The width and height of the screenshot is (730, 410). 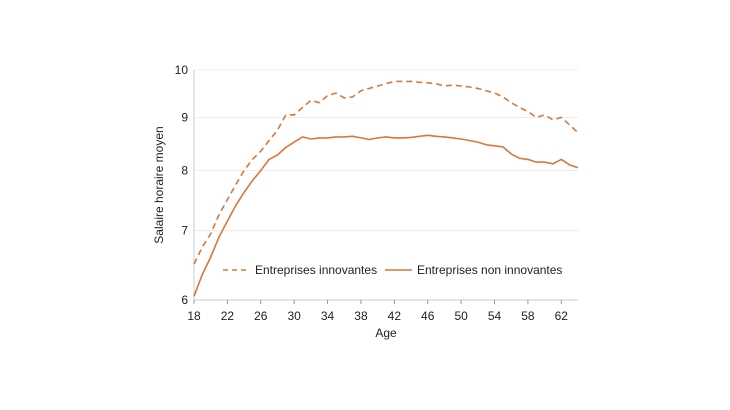 What do you see at coordinates (528, 316) in the screenshot?
I see `x-tick-label: 58` at bounding box center [528, 316].